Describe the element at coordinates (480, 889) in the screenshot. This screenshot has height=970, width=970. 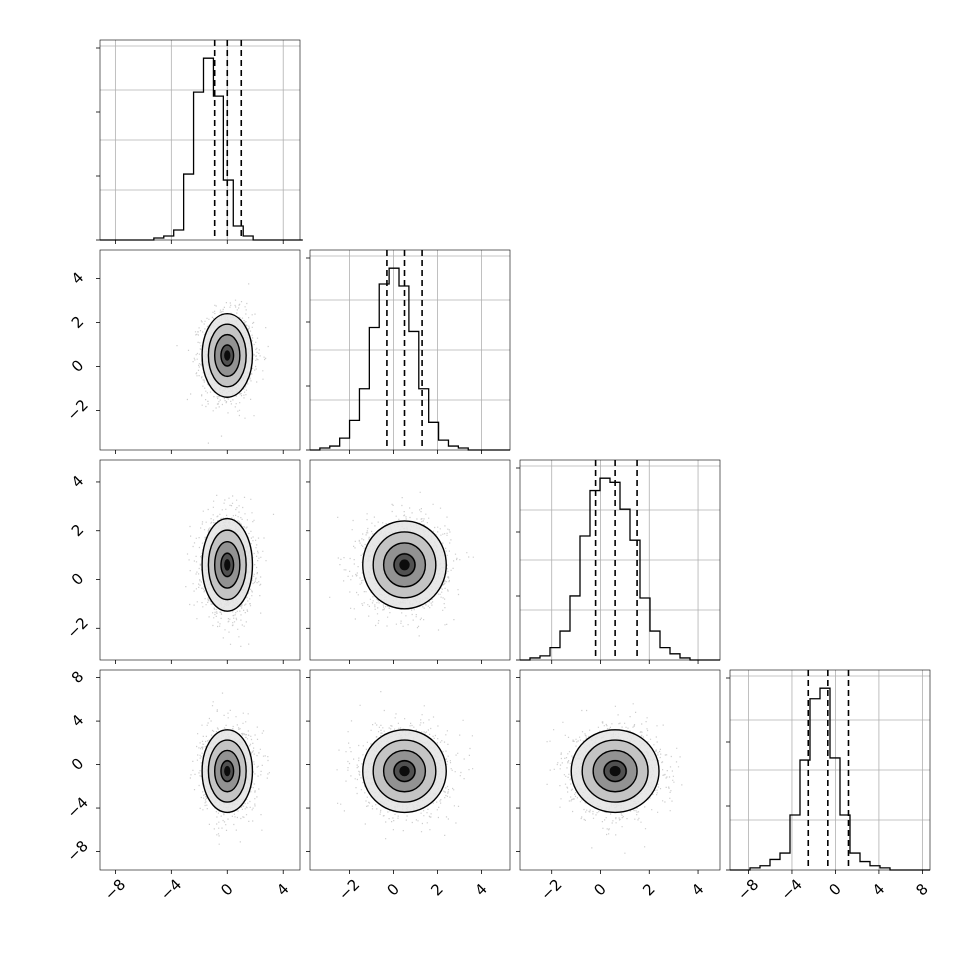
I see `x-tick-label-1-3-pair: 4` at that location.